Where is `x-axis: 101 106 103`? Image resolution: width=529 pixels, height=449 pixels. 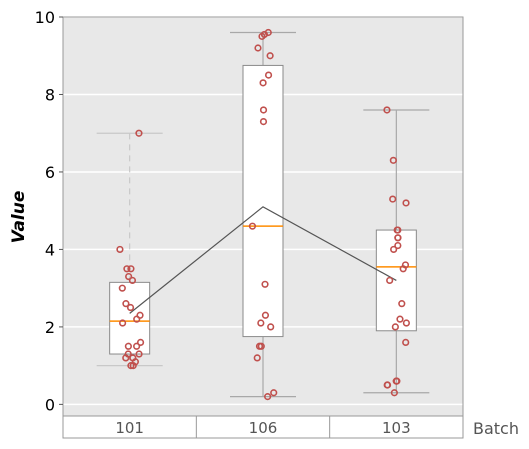 x-axis: 101 106 103 is located at coordinates (263, 427).